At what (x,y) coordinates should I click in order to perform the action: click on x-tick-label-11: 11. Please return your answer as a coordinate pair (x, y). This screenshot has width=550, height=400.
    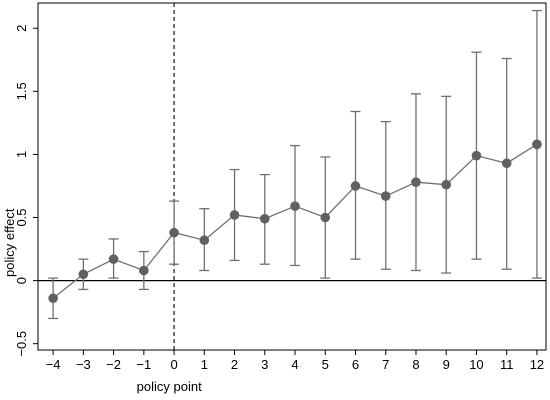
    Looking at the image, I should click on (507, 364).